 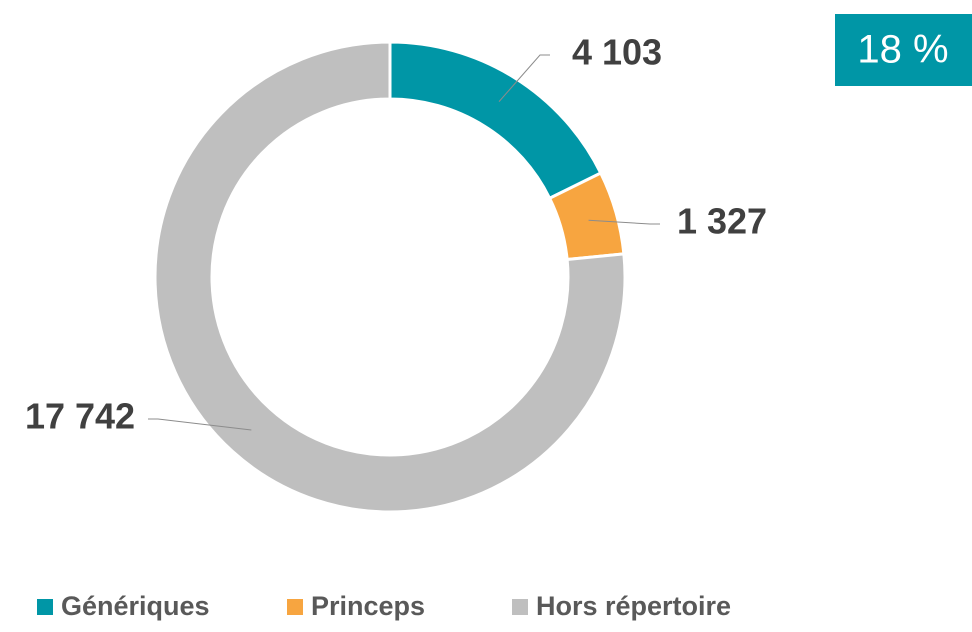 What do you see at coordinates (135, 606) in the screenshot?
I see `legend-label: Génériques` at bounding box center [135, 606].